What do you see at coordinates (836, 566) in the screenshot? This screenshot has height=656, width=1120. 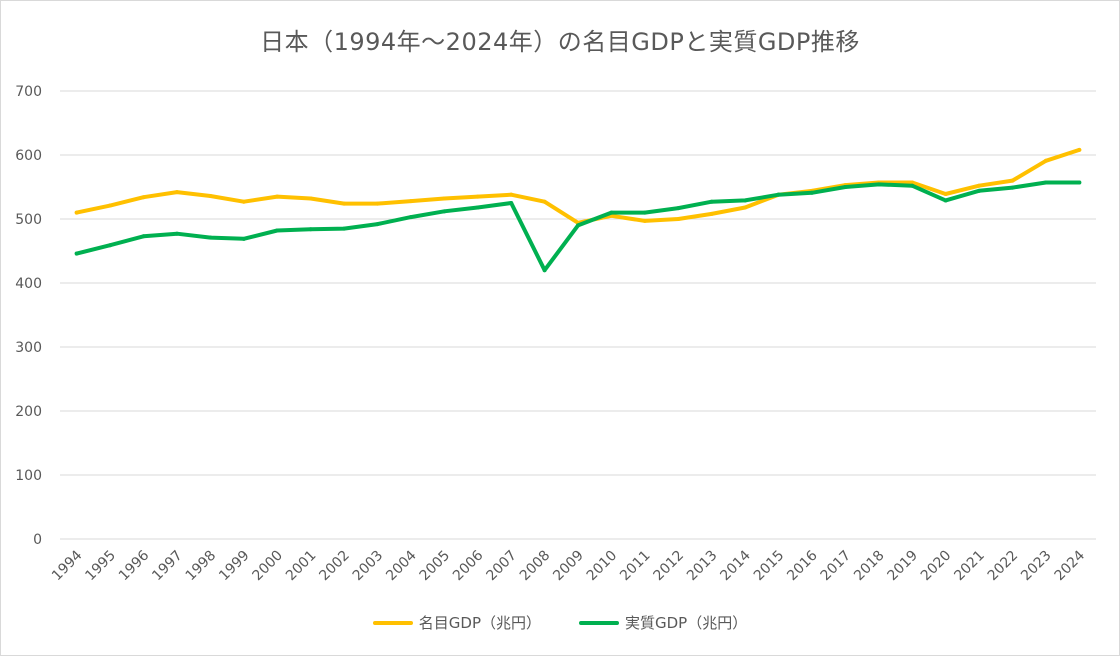 I see `x-tick-label: 2017` at bounding box center [836, 566].